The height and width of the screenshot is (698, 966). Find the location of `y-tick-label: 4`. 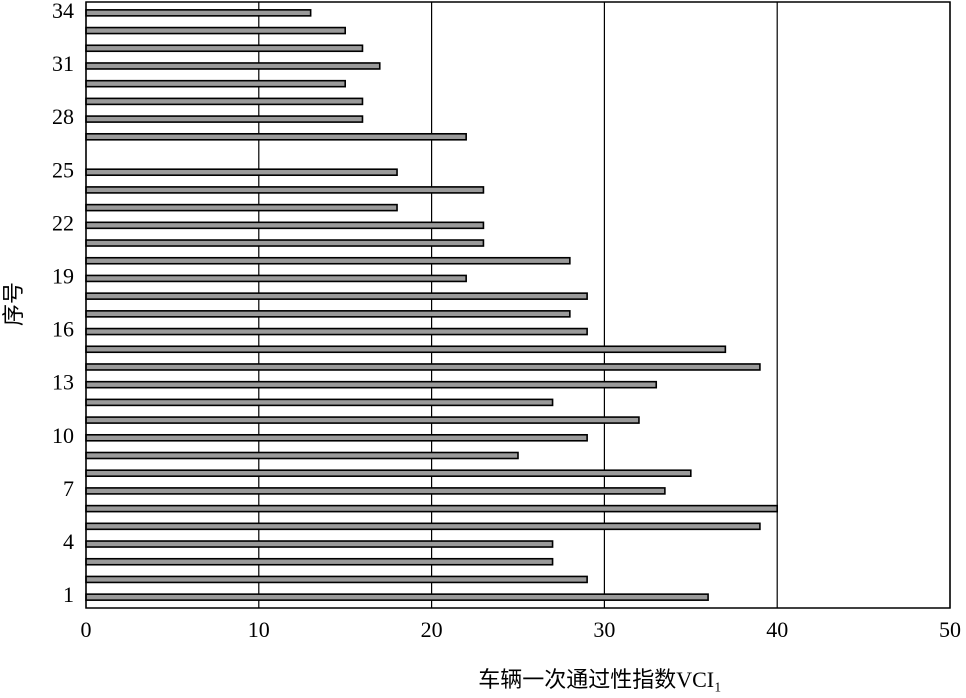

y-tick-label: 4 is located at coordinates (68, 541).